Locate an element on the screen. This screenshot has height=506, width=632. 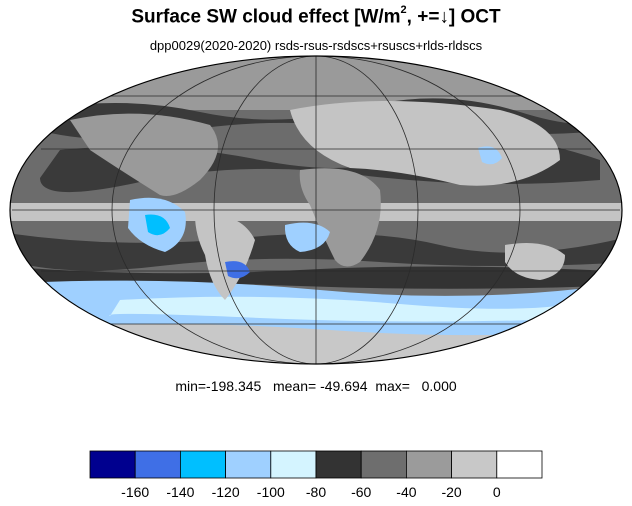
south-atlantic-strong-patch is located at coordinates (237, 270).